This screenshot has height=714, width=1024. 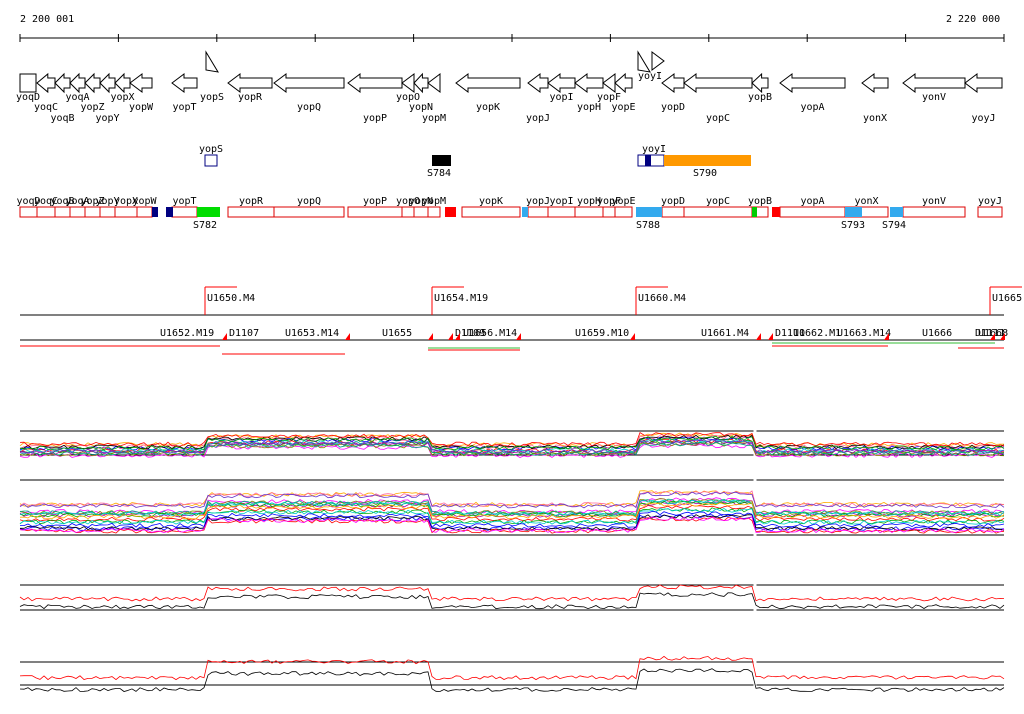 What do you see at coordinates (28, 97) in the screenshot?
I see `gene-label: yoqD` at bounding box center [28, 97].